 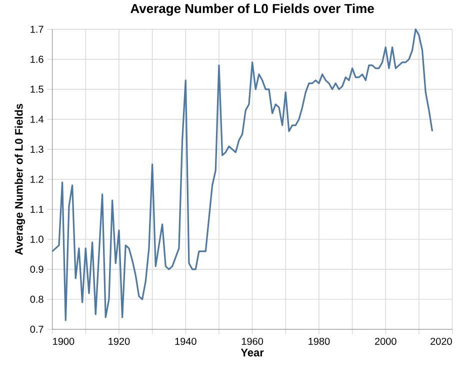 What do you see at coordinates (37, 299) in the screenshot?
I see `y-tick-label: 0.8` at bounding box center [37, 299].